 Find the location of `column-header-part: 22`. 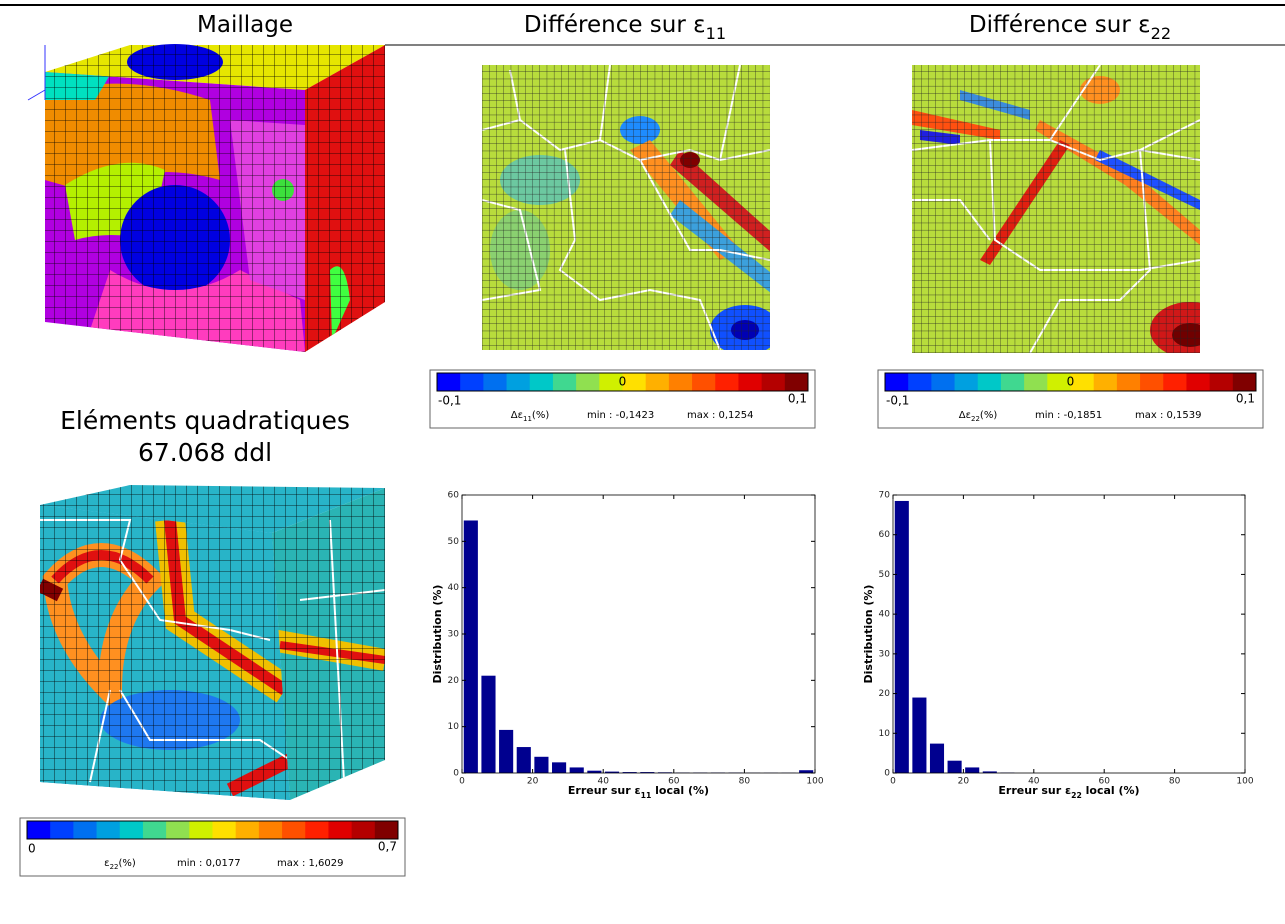

column-header-part: 22 is located at coordinates (1161, 33).